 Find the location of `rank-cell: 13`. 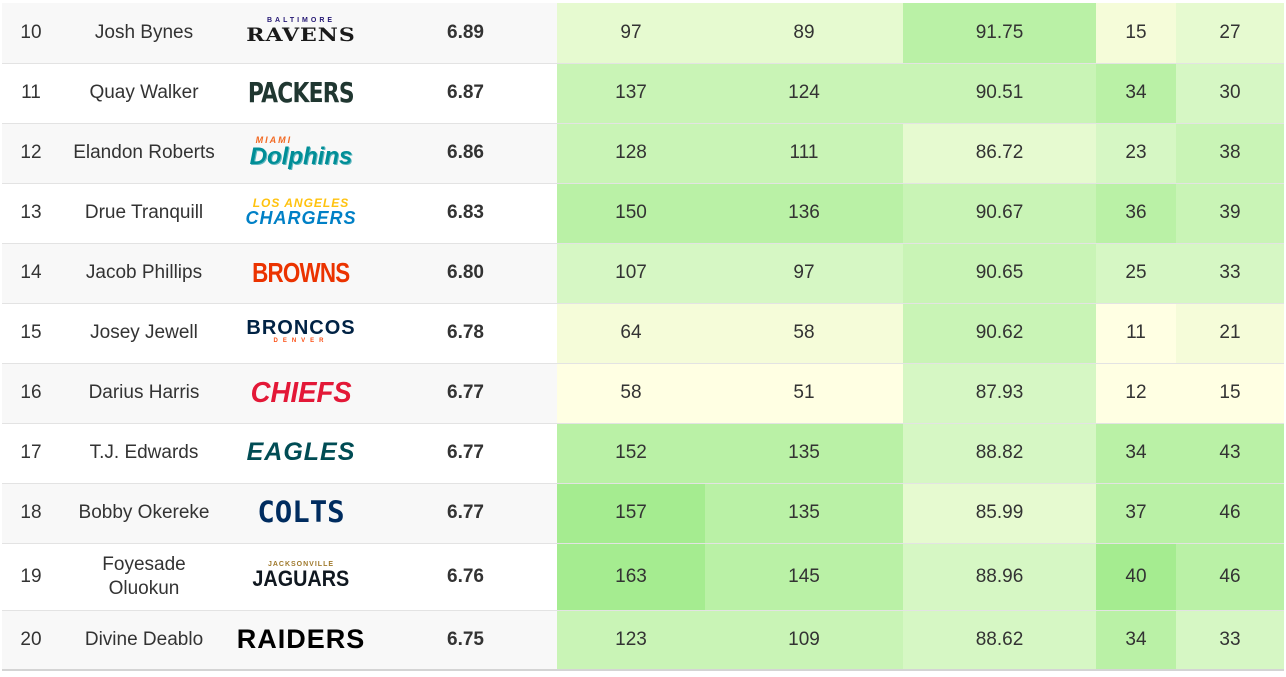

rank-cell: 13 is located at coordinates (31, 213).